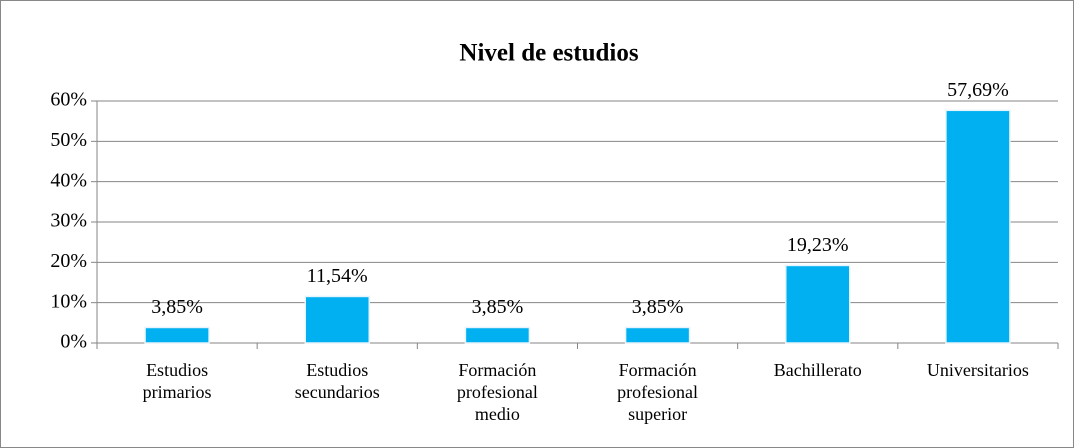 The image size is (1074, 448). Describe the element at coordinates (68, 140) in the screenshot. I see `y-tick-label: 50%` at that location.